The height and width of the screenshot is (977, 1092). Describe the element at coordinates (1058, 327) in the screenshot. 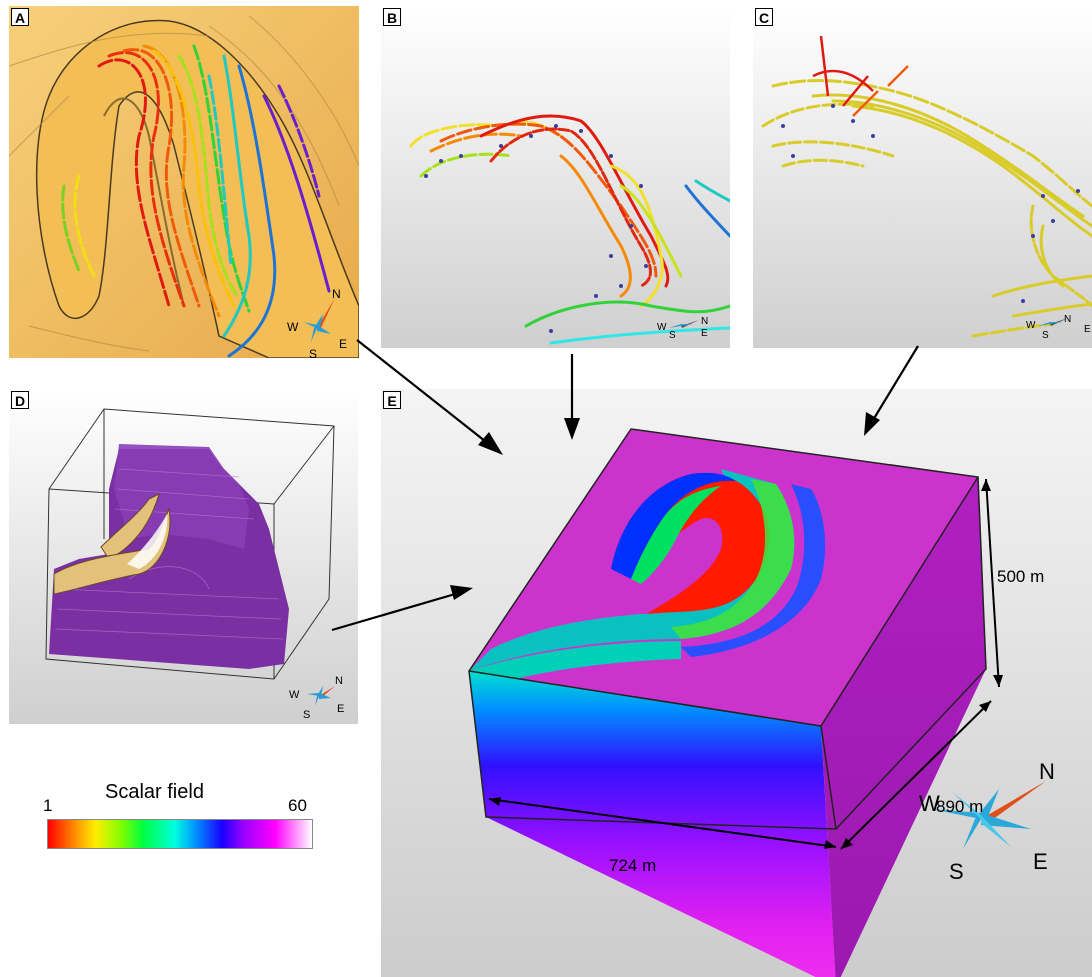

I see `panel-c-compass-icon: N W E S` at that location.